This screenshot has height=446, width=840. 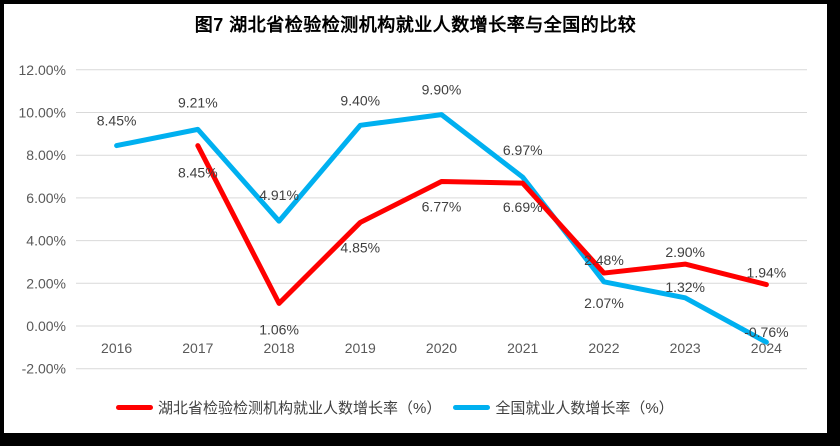 I want to click on x-axis-tick-label: 2024, so click(x=766, y=348).